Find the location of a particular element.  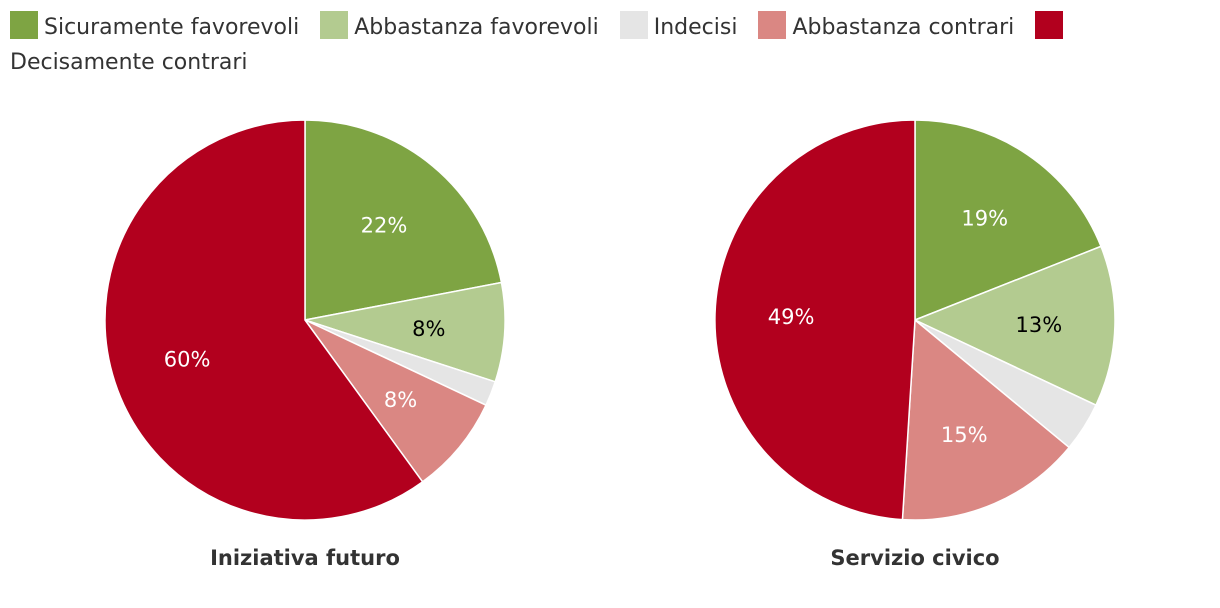

data-label-decisamente-contrari: 49% is located at coordinates (791, 317).